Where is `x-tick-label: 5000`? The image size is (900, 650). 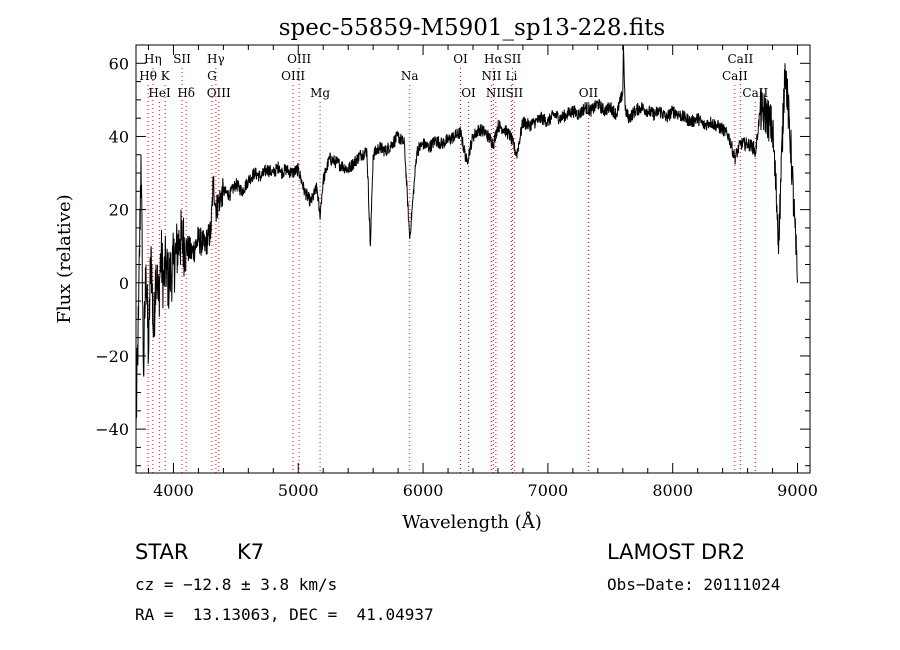
x-tick-label: 5000 is located at coordinates (298, 490).